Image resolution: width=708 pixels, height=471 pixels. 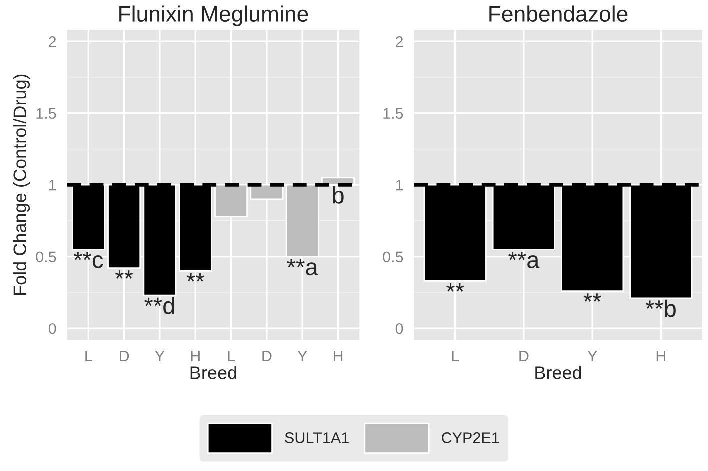 What do you see at coordinates (21, 185) in the screenshot?
I see `y-axis-title: Fold Change (Control/Drug)` at bounding box center [21, 185].